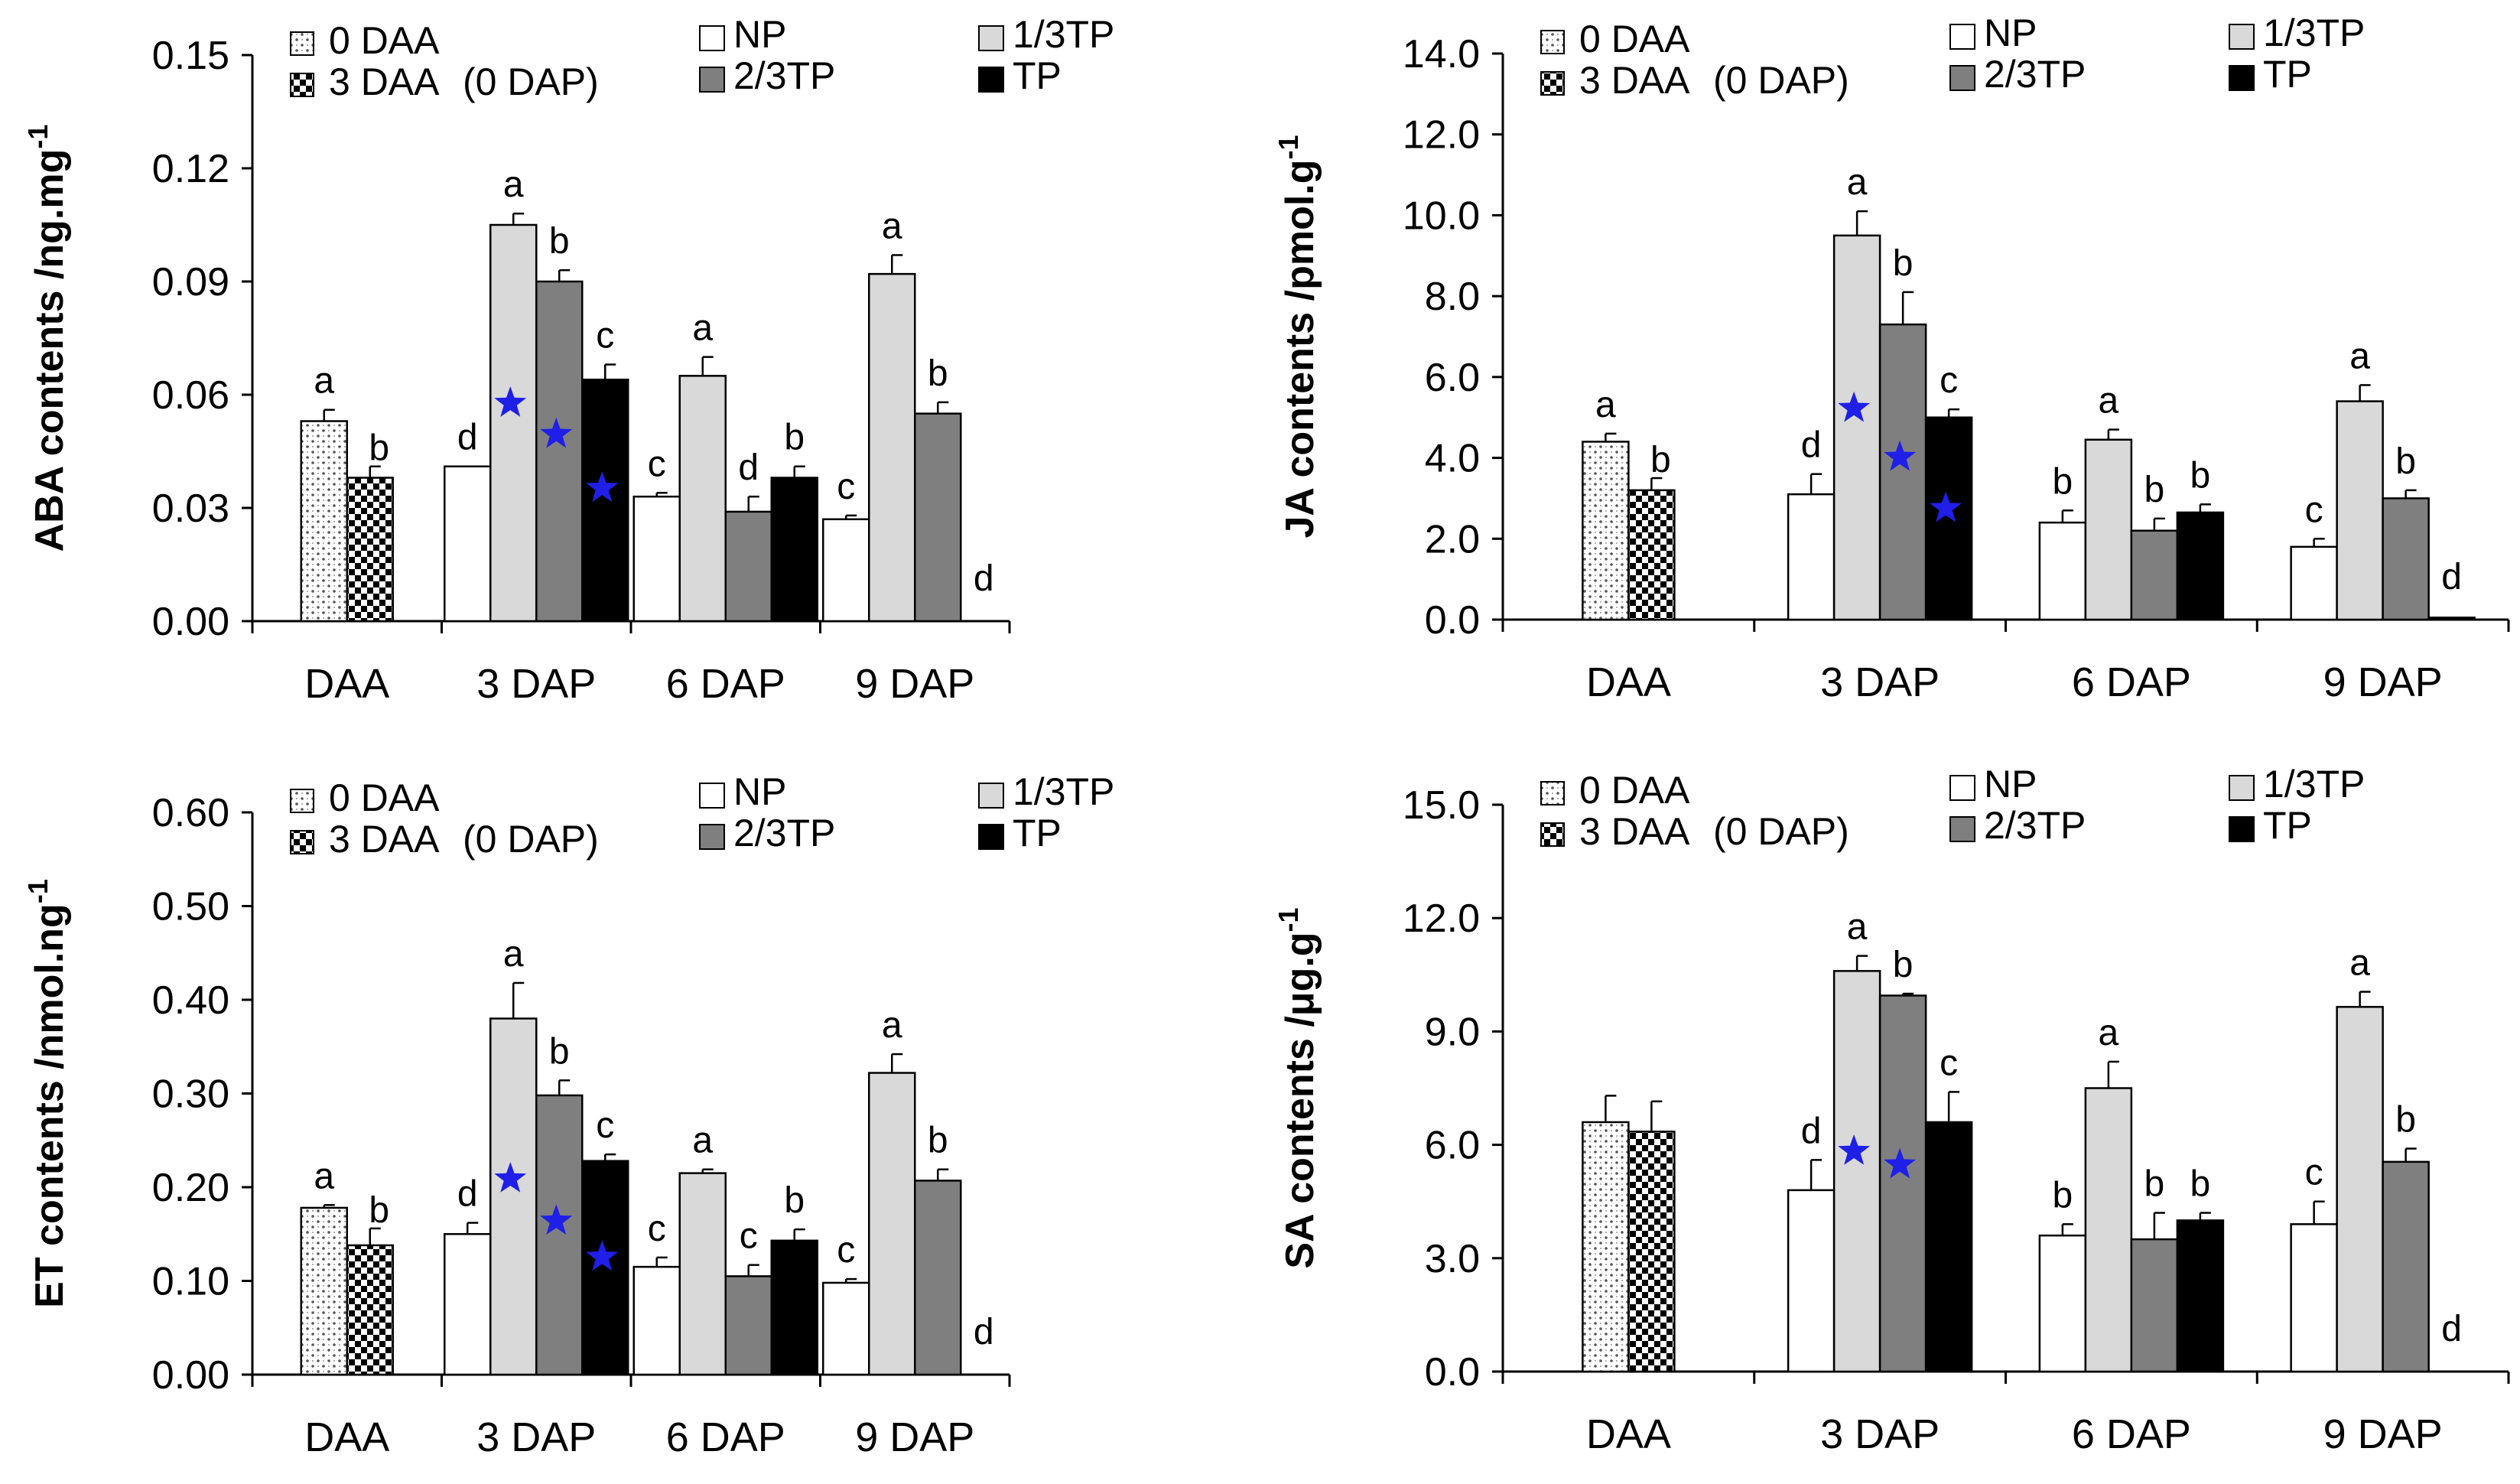  Describe the element at coordinates (531, 81) in the screenshot. I see `legend-label: (0 DAP)` at that location.